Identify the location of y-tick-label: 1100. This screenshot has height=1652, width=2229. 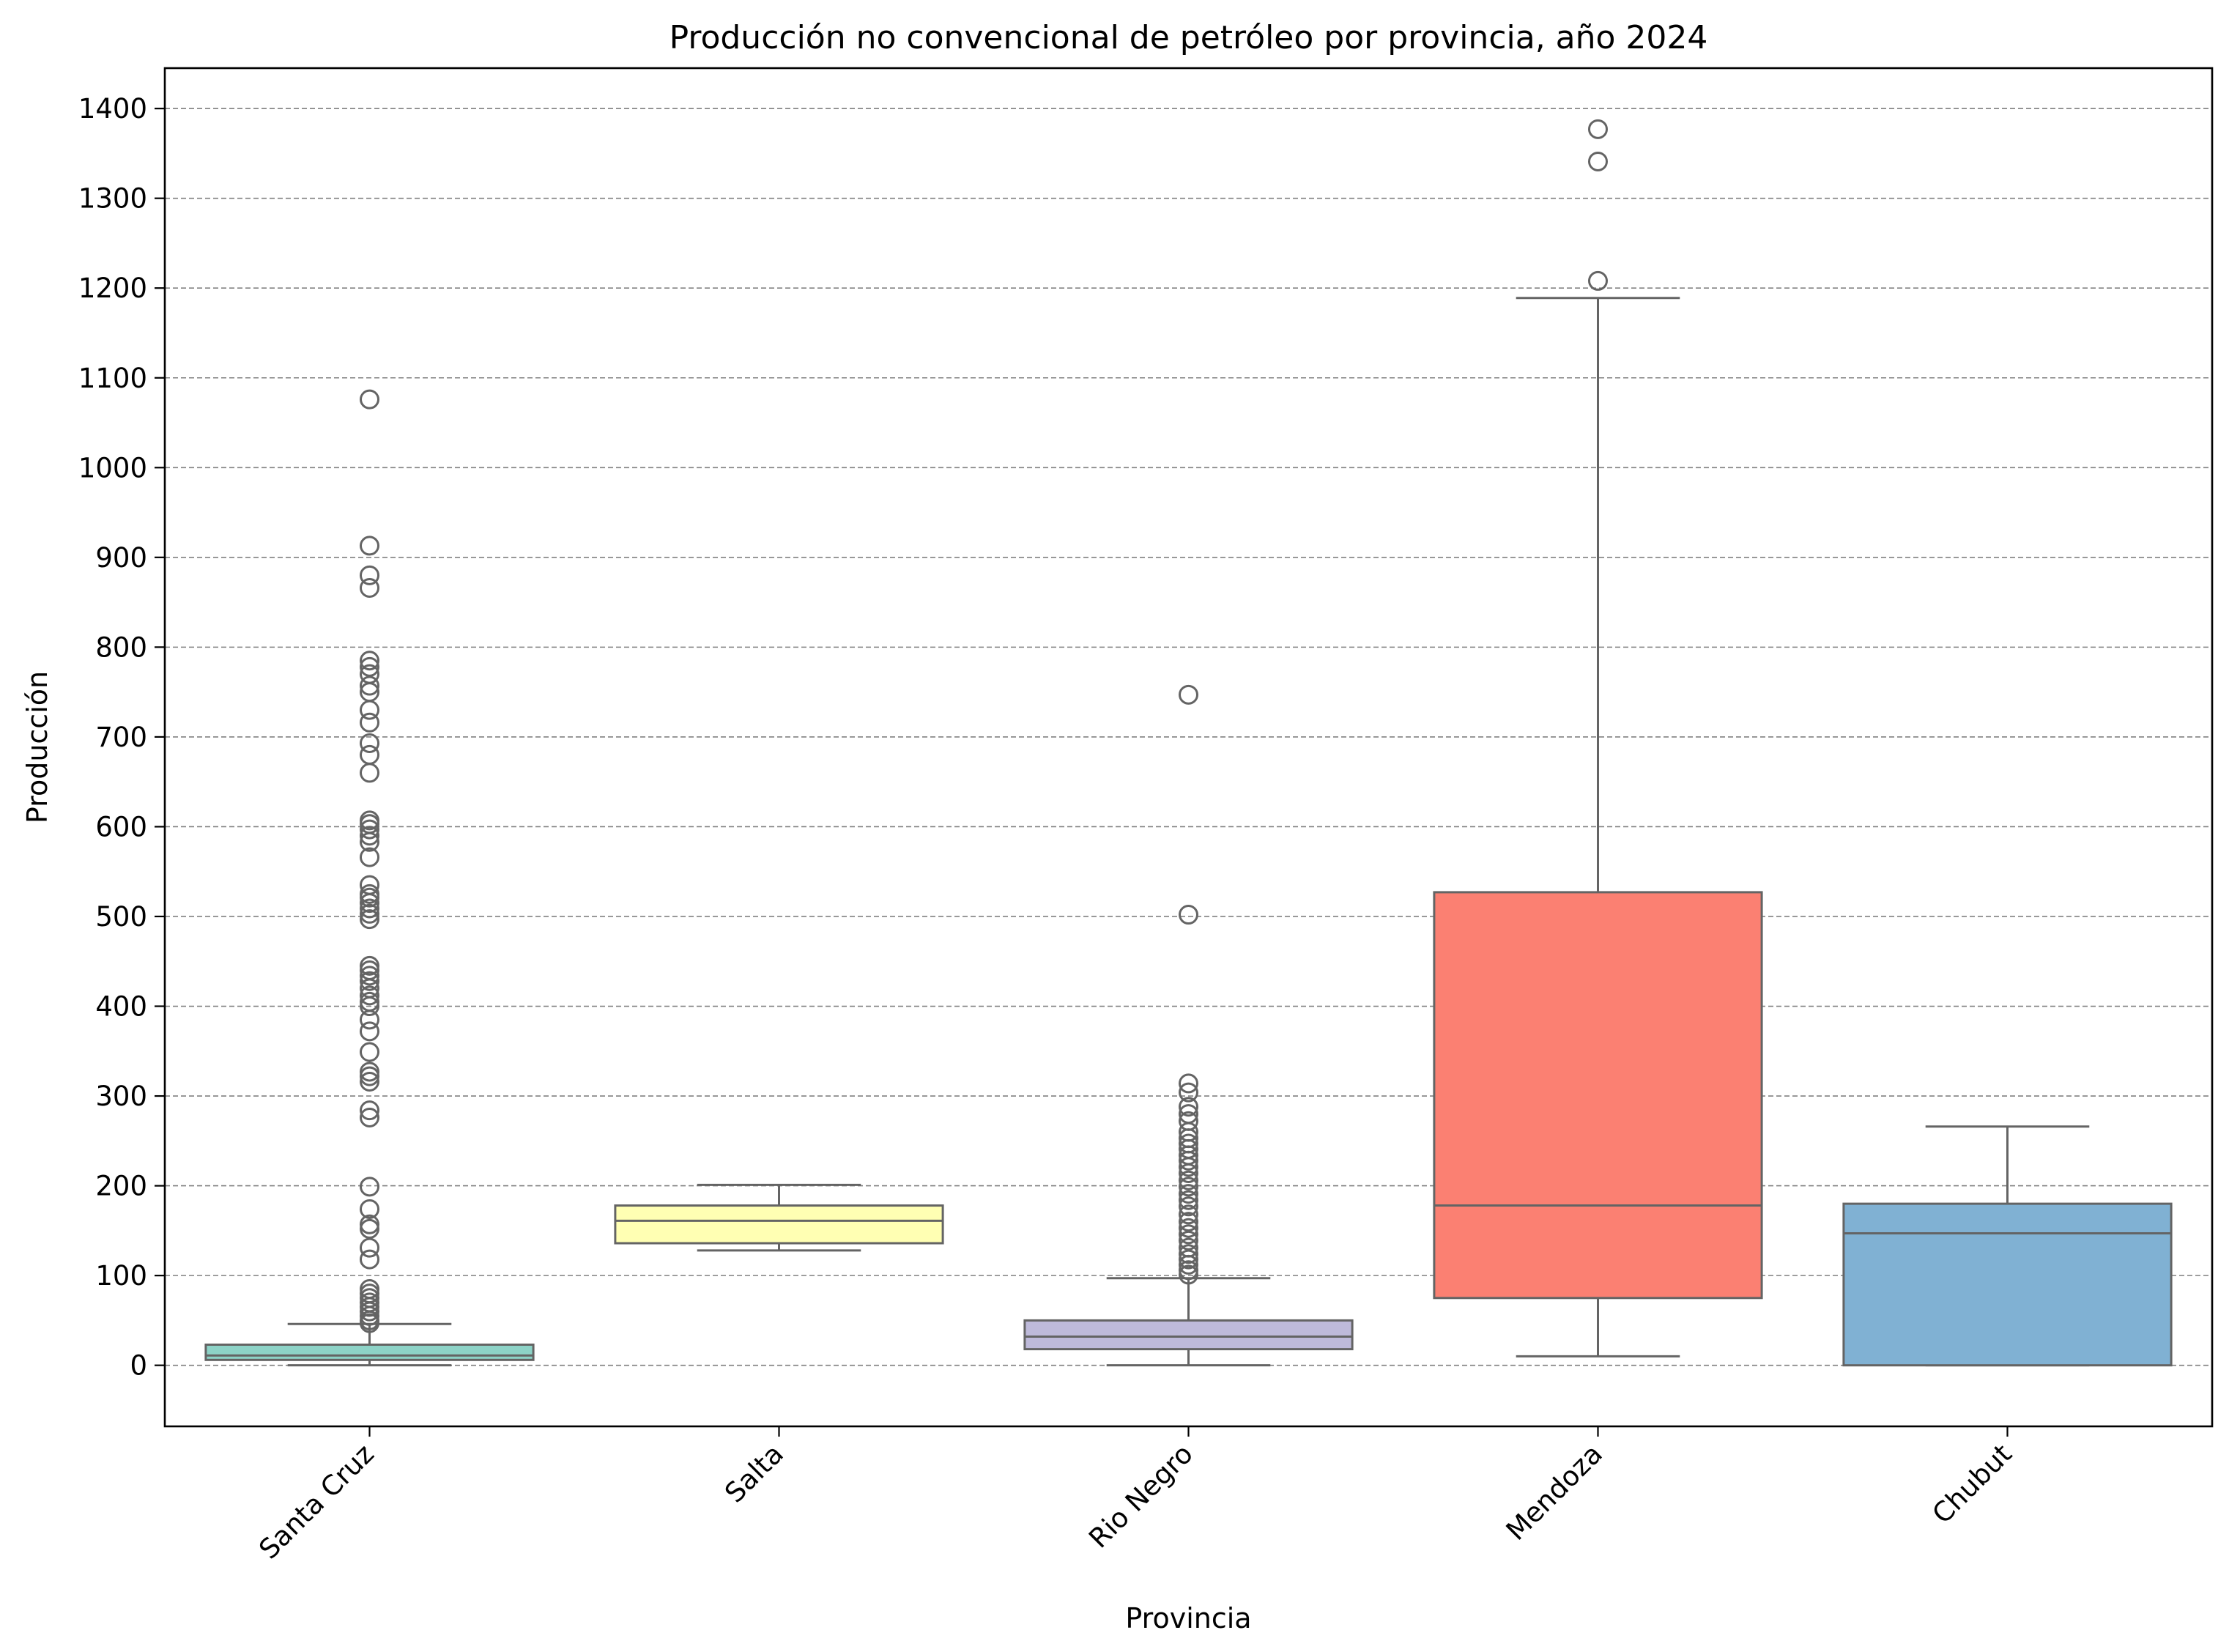
(112, 378).